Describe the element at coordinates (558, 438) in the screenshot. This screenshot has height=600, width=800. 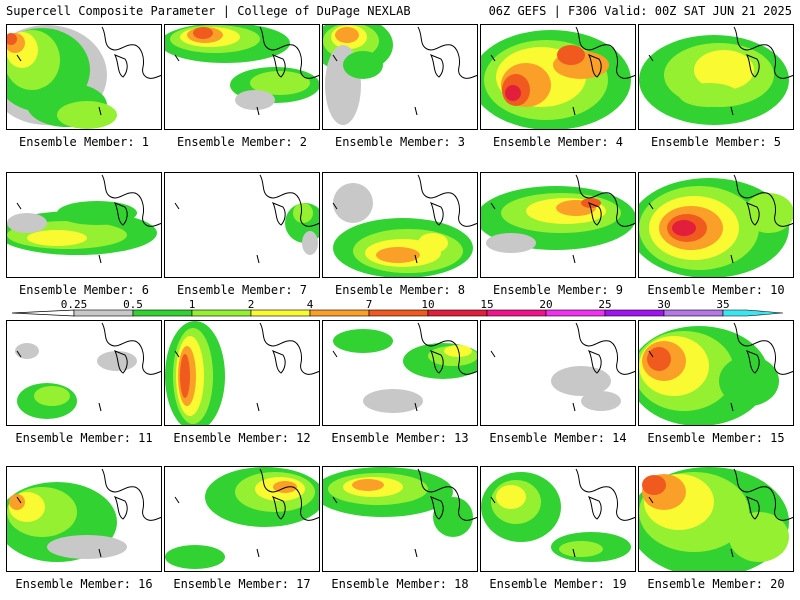
I see `member-label-14: Ensemble Member: 14` at that location.